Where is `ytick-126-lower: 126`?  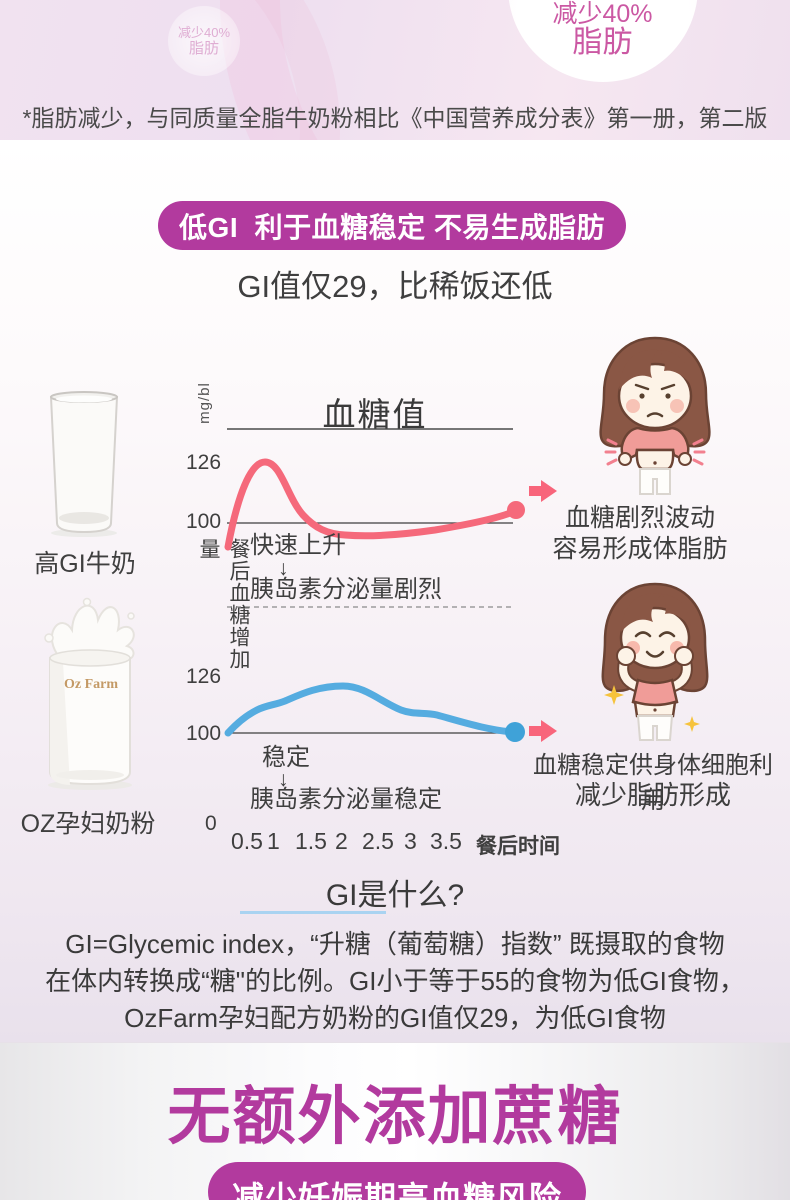
ytick-126-lower: 126 is located at coordinates (204, 676).